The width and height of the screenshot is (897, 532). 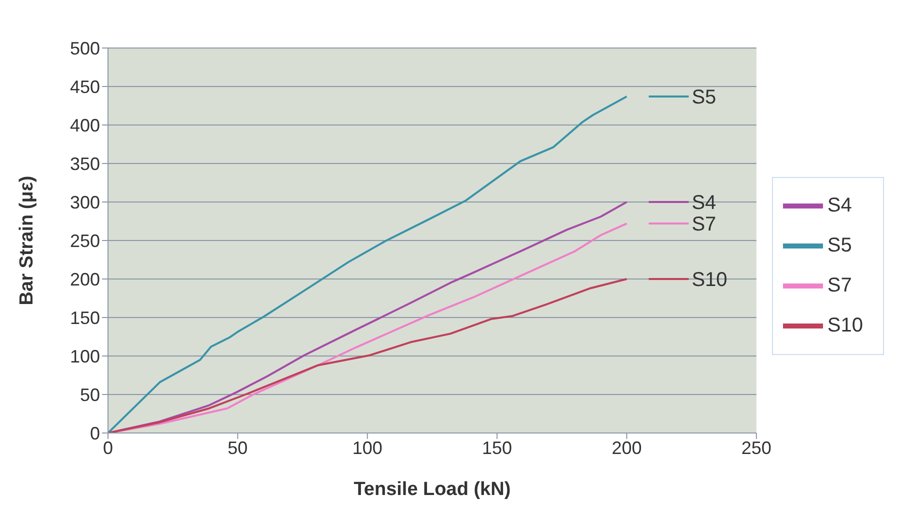 What do you see at coordinates (704, 203) in the screenshot?
I see `annotation: S4` at bounding box center [704, 203].